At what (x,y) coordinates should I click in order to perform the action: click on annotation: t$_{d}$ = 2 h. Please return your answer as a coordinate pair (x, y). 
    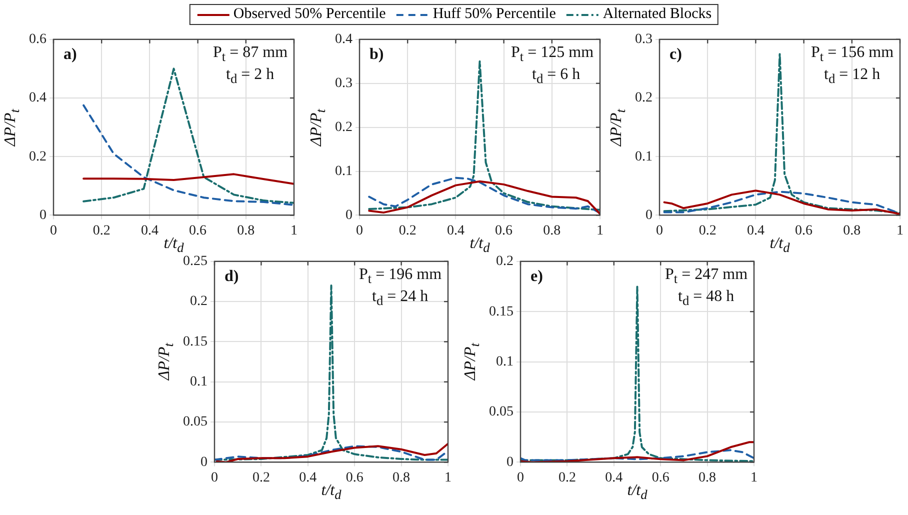
    Looking at the image, I should click on (250, 77).